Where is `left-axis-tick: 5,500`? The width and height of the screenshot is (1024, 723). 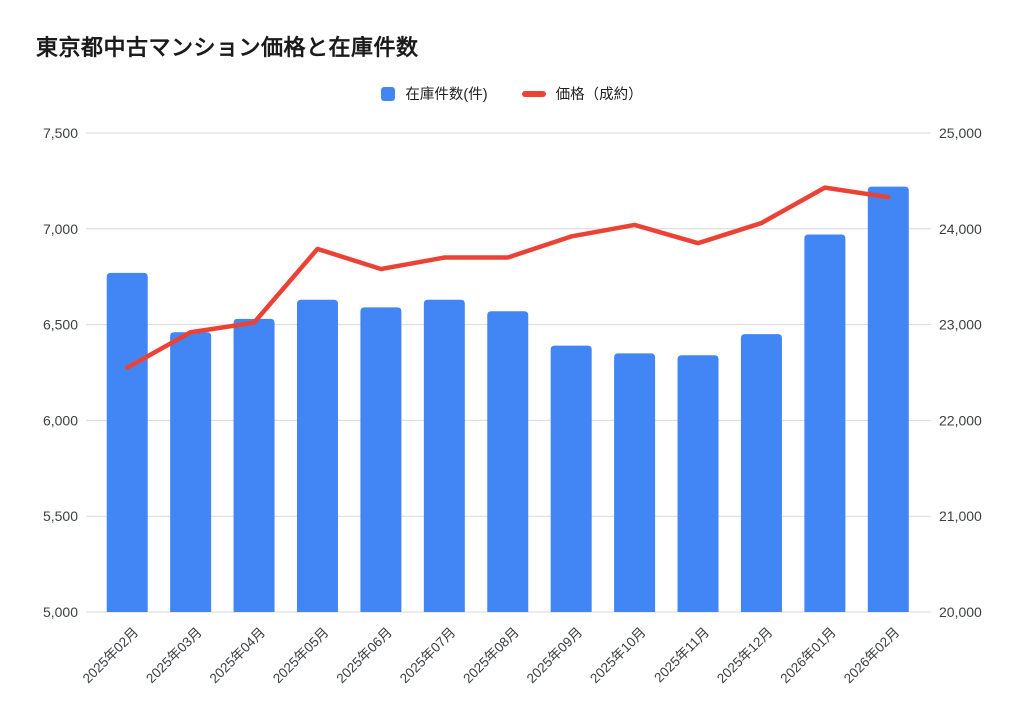
left-axis-tick: 5,500 is located at coordinates (60, 516).